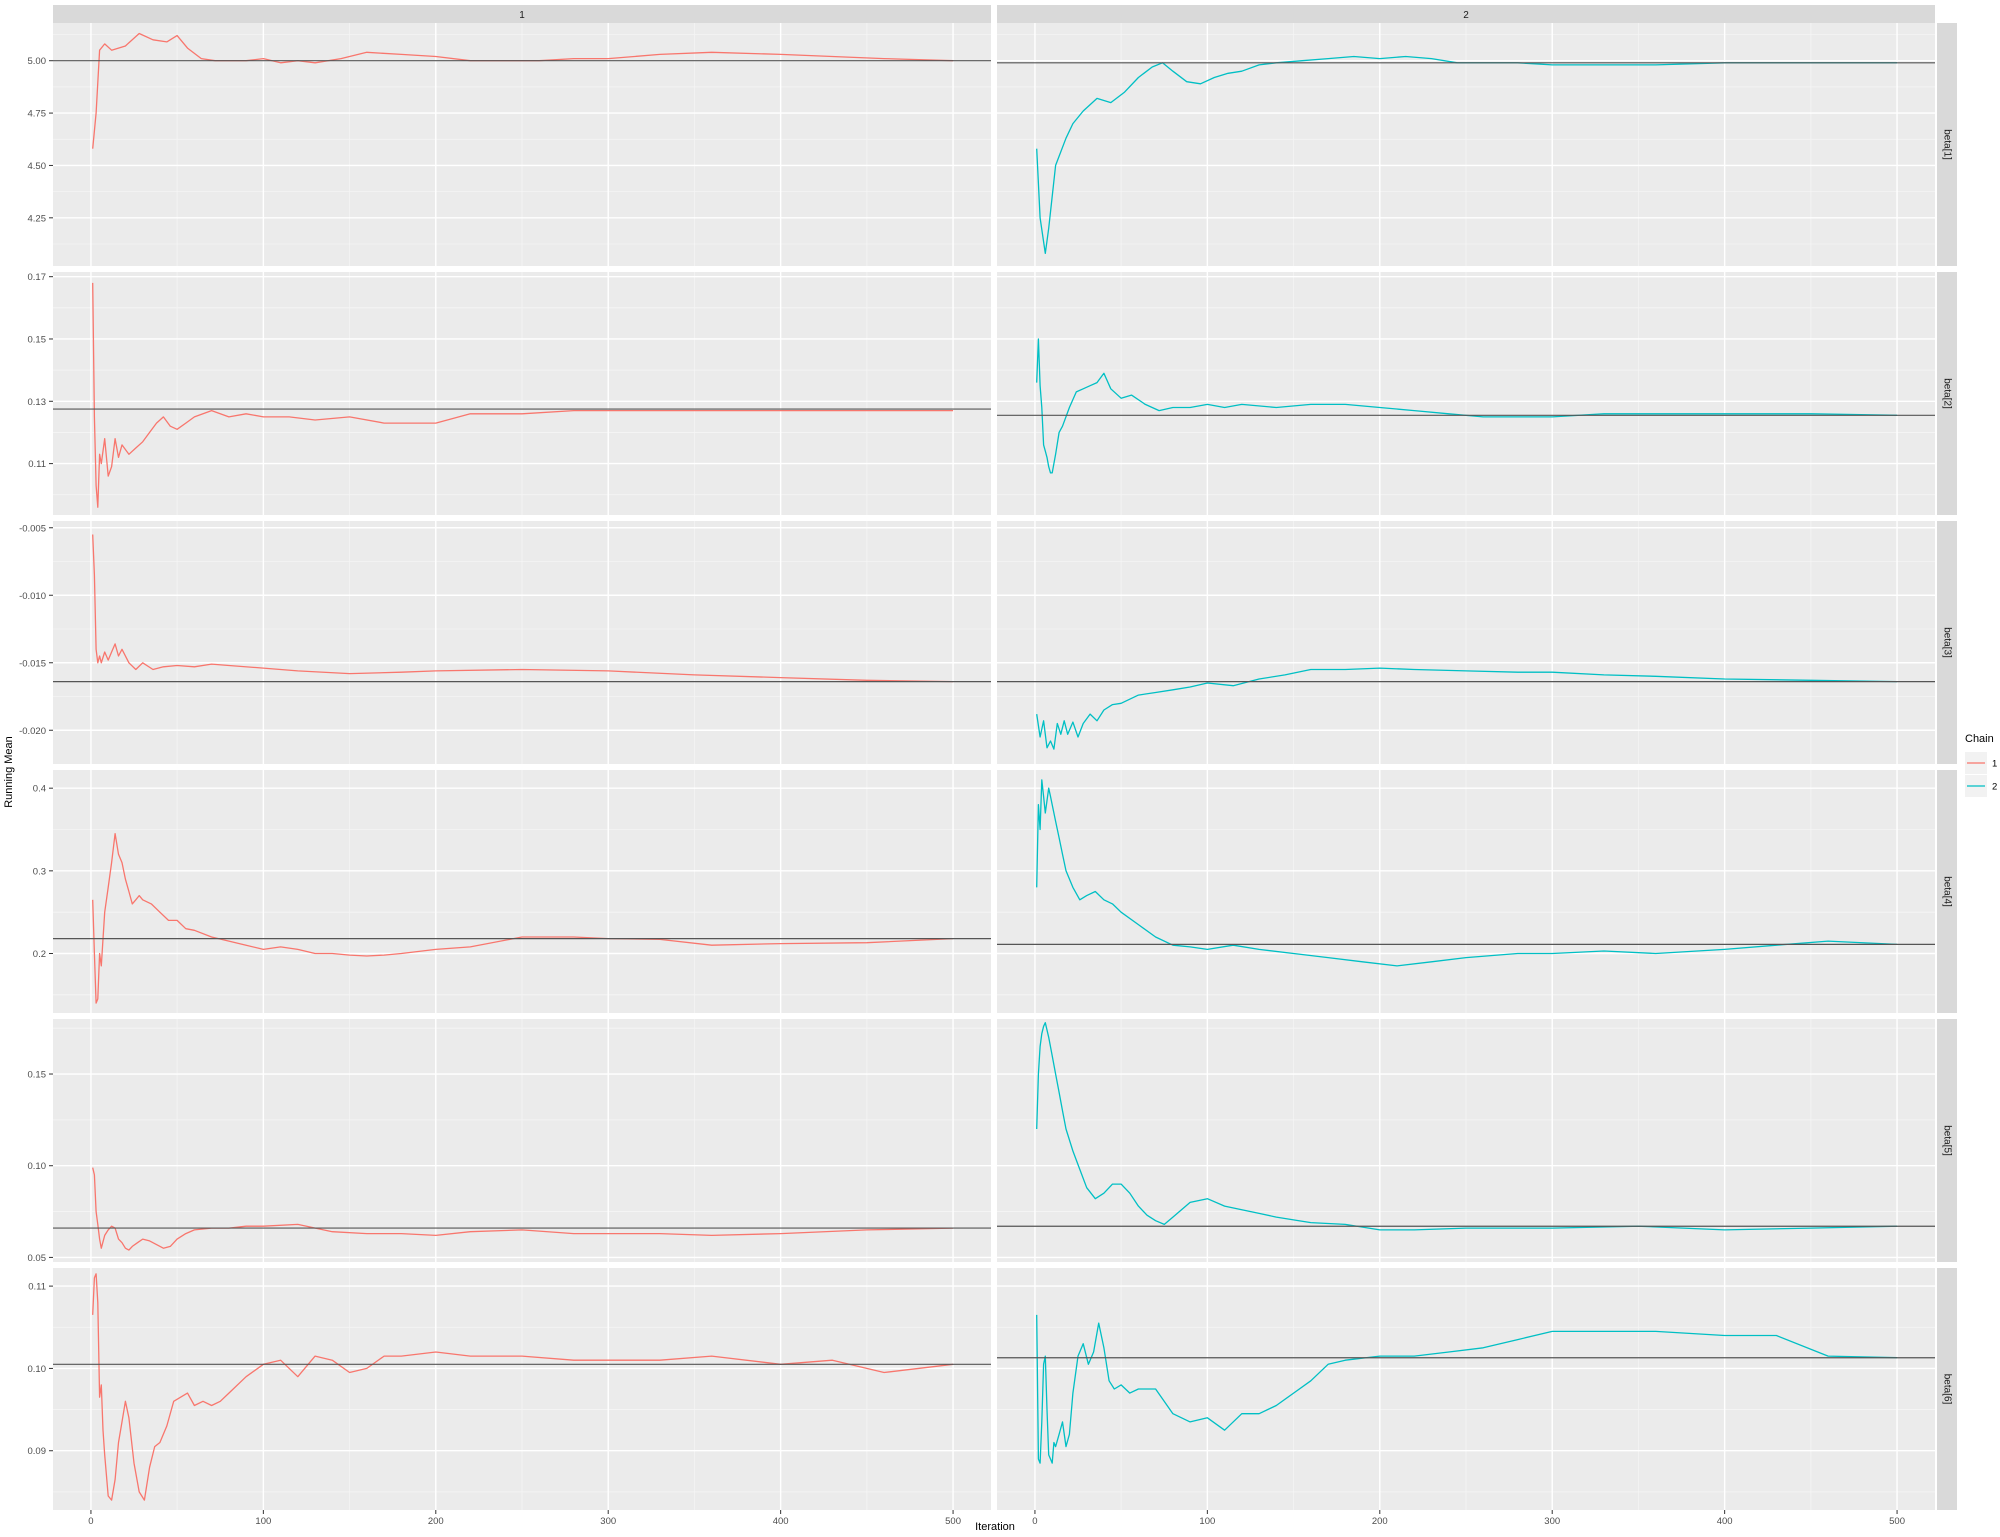  Describe the element at coordinates (1994, 787) in the screenshot. I see `legend-label: 2` at that location.